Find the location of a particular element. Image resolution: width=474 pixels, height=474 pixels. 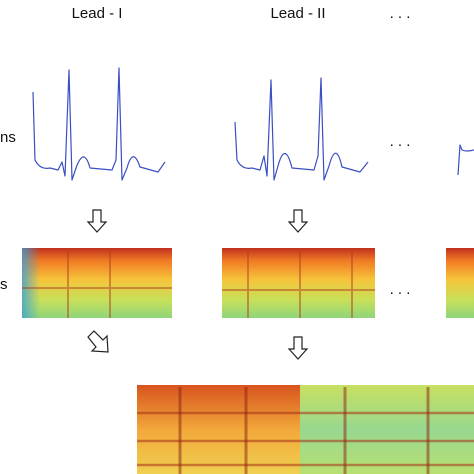

arrow-diagonal is located at coordinates (98, 341).